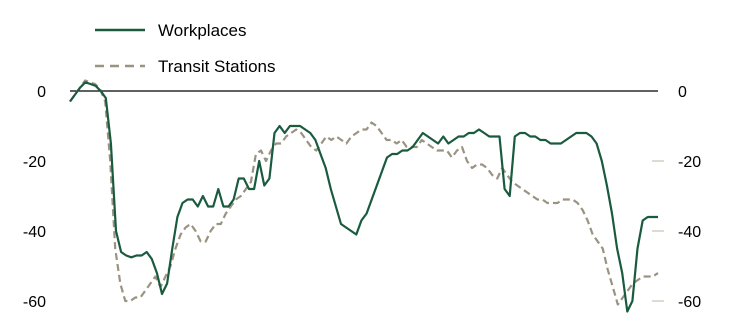 This screenshot has height=321, width=730. What do you see at coordinates (676, 197) in the screenshot?
I see `y-axis-right: 0 -20 -40 -60` at bounding box center [676, 197].